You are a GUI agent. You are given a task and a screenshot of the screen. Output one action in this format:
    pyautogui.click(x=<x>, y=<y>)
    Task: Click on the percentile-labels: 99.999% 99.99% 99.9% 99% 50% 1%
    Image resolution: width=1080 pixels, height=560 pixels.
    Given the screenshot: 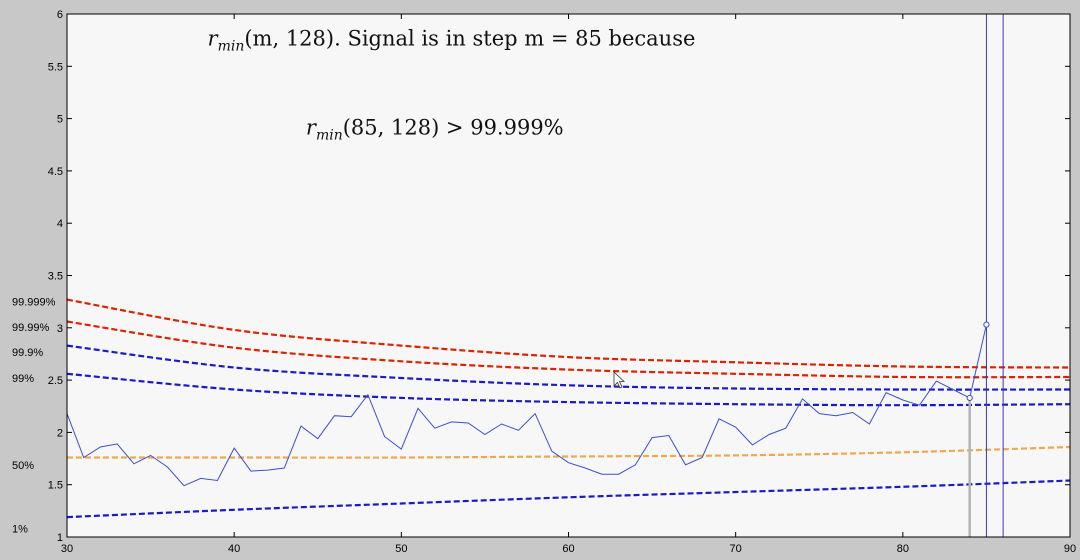 What is the action you would take?
    pyautogui.click(x=34, y=416)
    